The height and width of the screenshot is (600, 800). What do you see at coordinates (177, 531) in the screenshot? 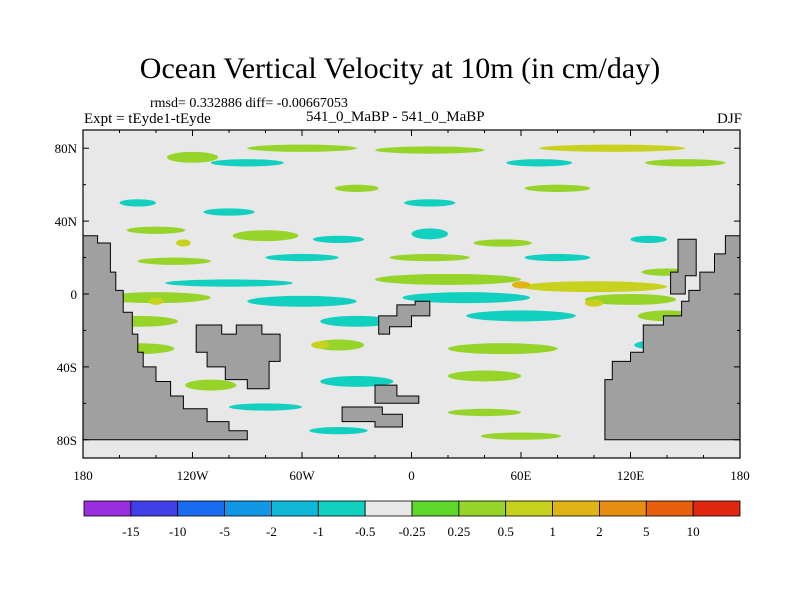
I see `colorbar-label-1: -10` at bounding box center [177, 531].